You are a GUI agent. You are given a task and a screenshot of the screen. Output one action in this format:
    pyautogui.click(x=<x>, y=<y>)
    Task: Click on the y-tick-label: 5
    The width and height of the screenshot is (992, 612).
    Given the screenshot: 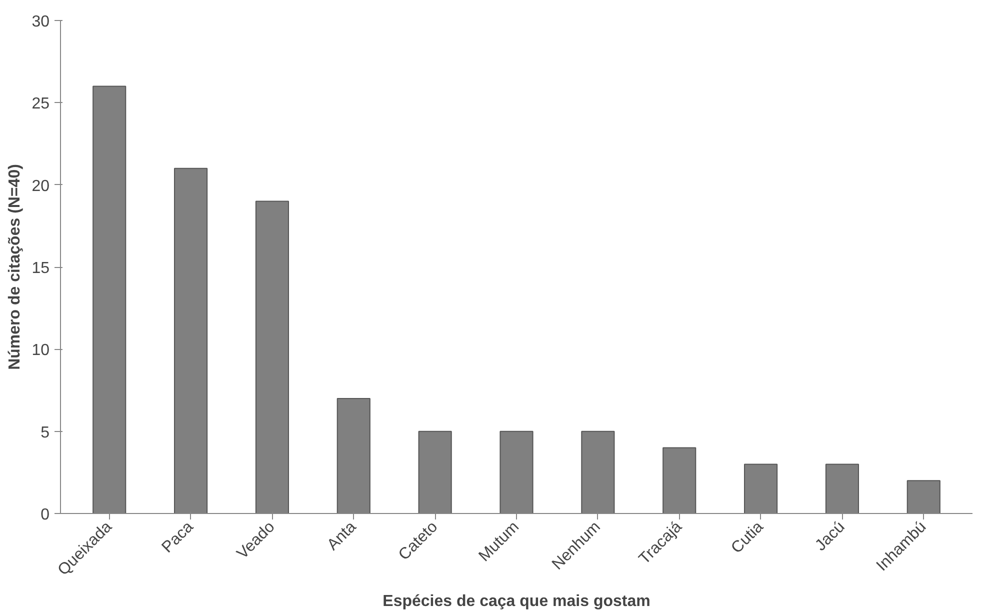 What is the action you would take?
    pyautogui.click(x=45, y=433)
    